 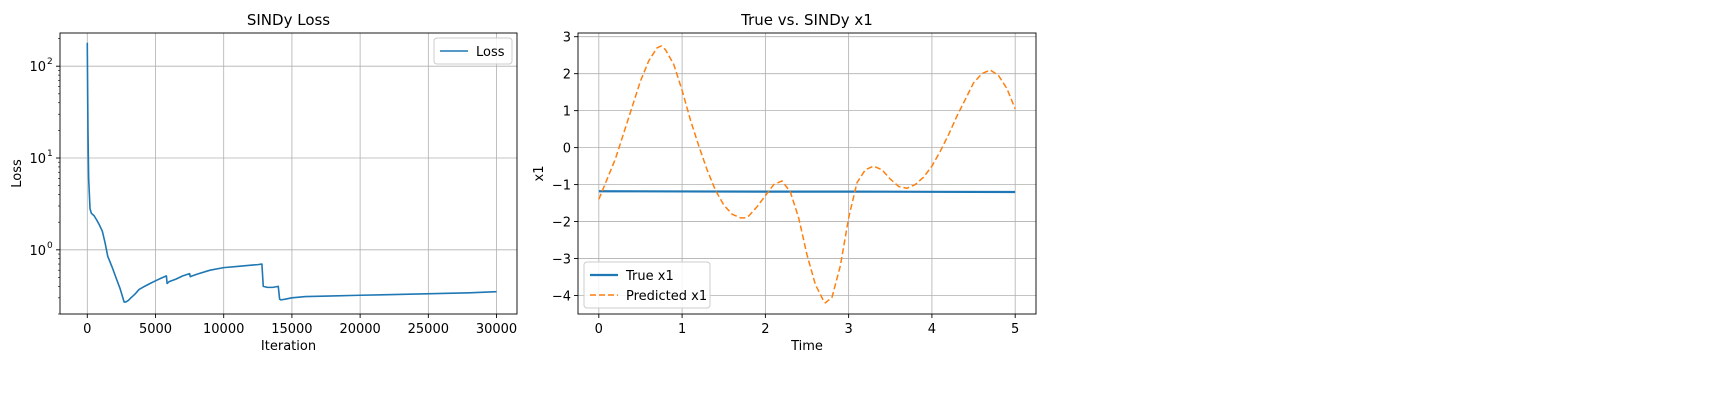 What do you see at coordinates (666, 296) in the screenshot?
I see `legend-label: Predicted x1` at bounding box center [666, 296].